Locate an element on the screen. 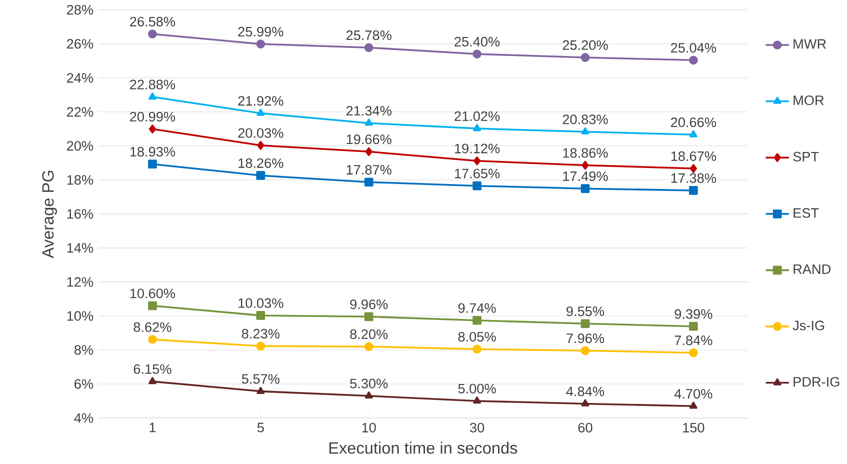 The height and width of the screenshot is (464, 847). legend-label: MWR is located at coordinates (810, 44).